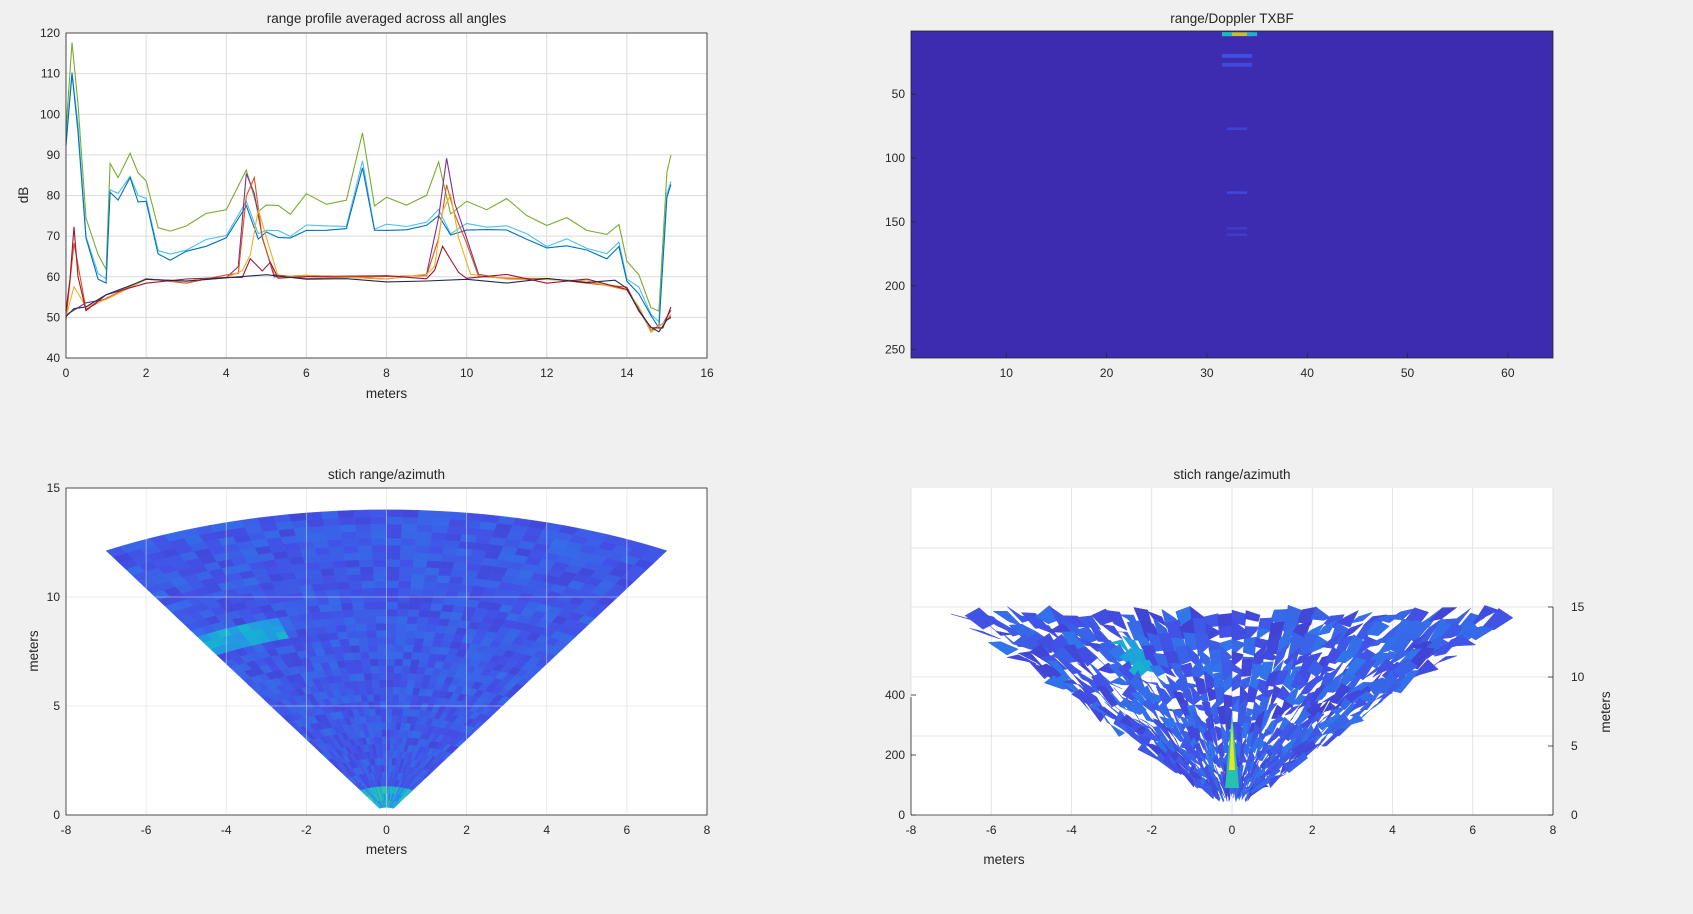 The height and width of the screenshot is (914, 1693). What do you see at coordinates (991, 830) in the screenshot?
I see `x-tick-label: -6` at bounding box center [991, 830].